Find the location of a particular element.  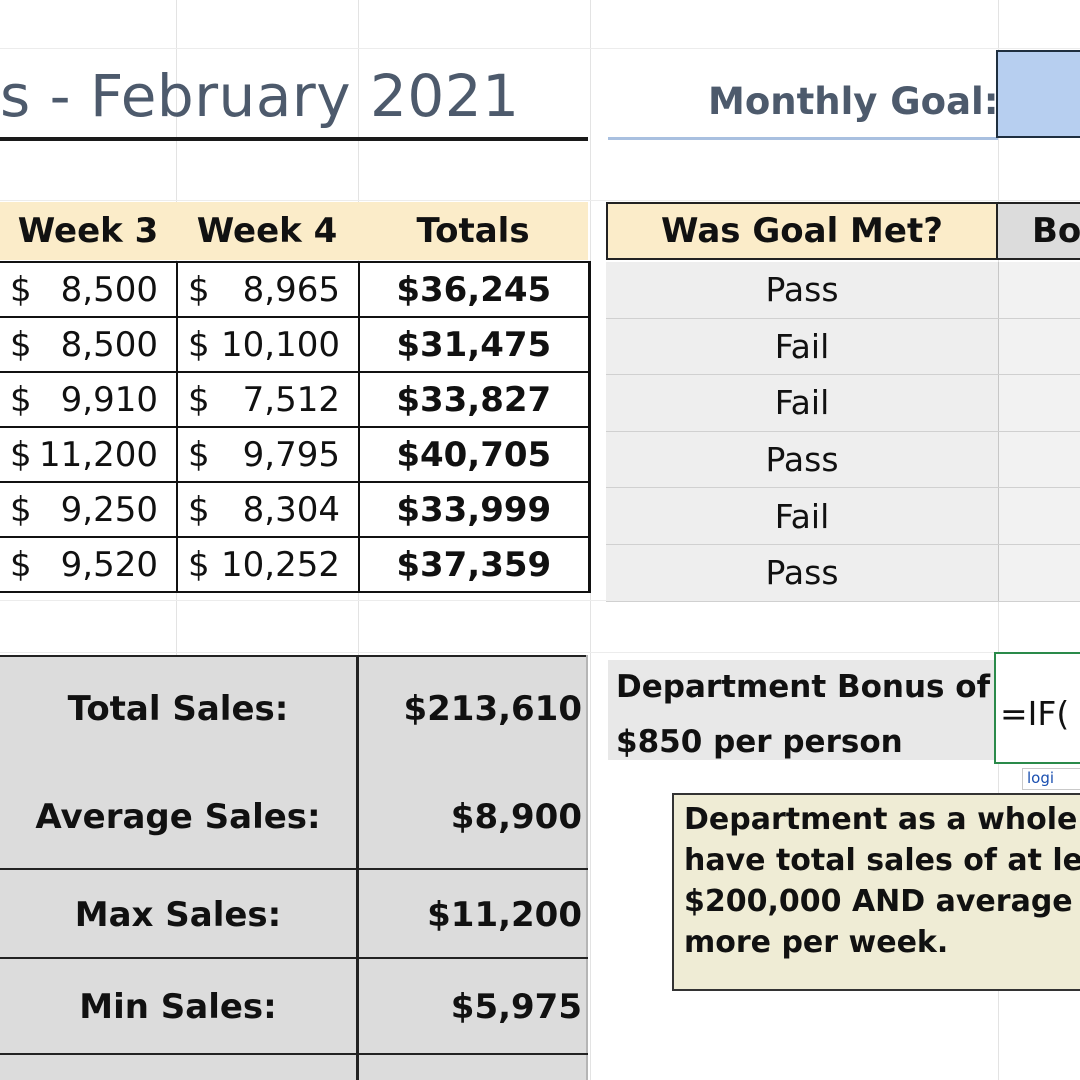

total-cell: $33,827 is located at coordinates (474, 399).